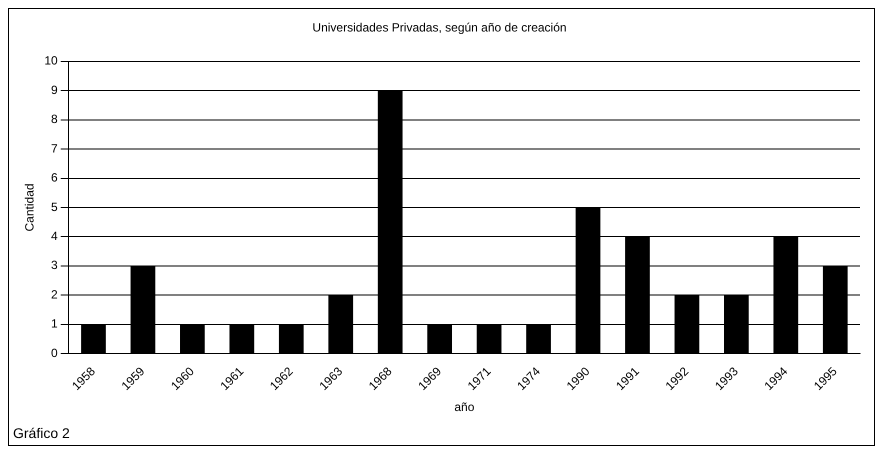  What do you see at coordinates (54, 353) in the screenshot?
I see `y-tick-label: 0` at bounding box center [54, 353].